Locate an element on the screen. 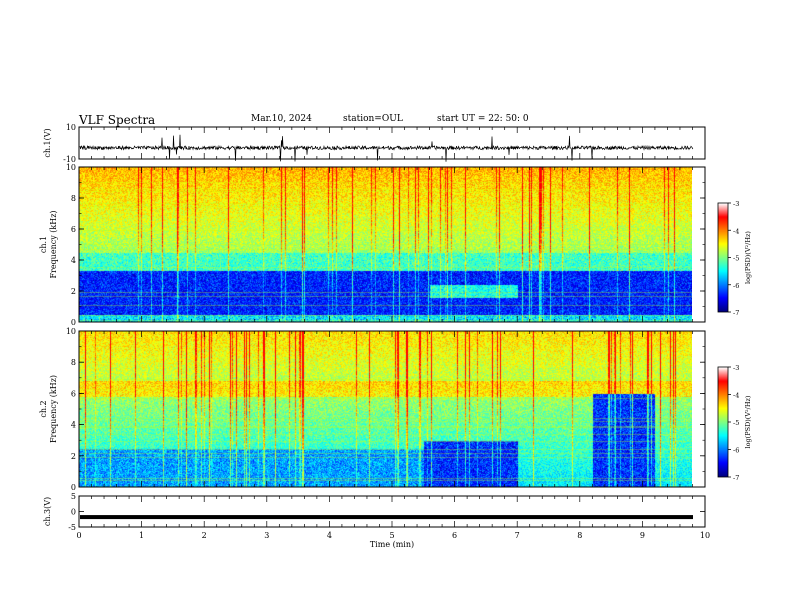 The image size is (792, 612). x-tick-label: 8 is located at coordinates (579, 535).